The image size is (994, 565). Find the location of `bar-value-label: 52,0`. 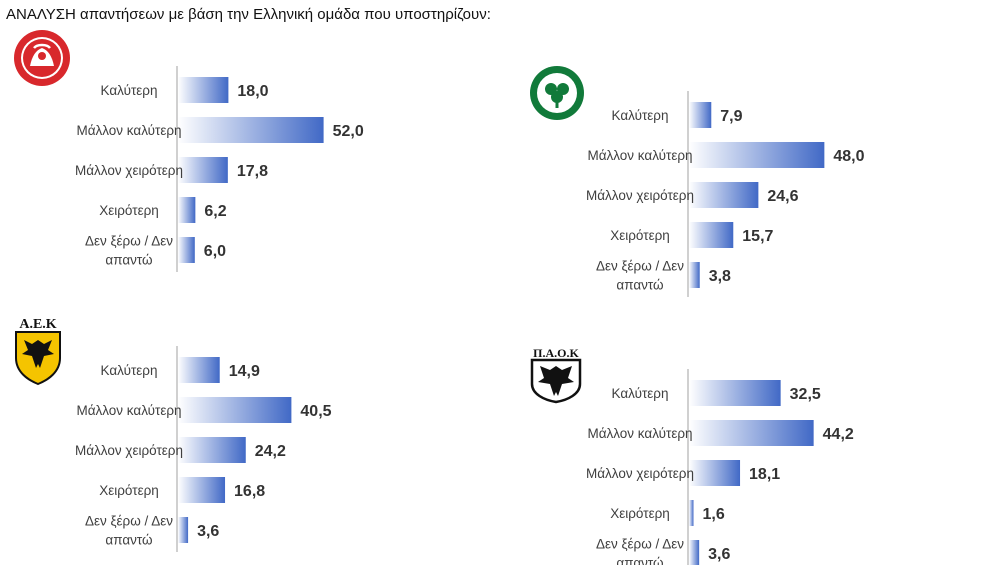

bar-value-label: 52,0 is located at coordinates (348, 131).